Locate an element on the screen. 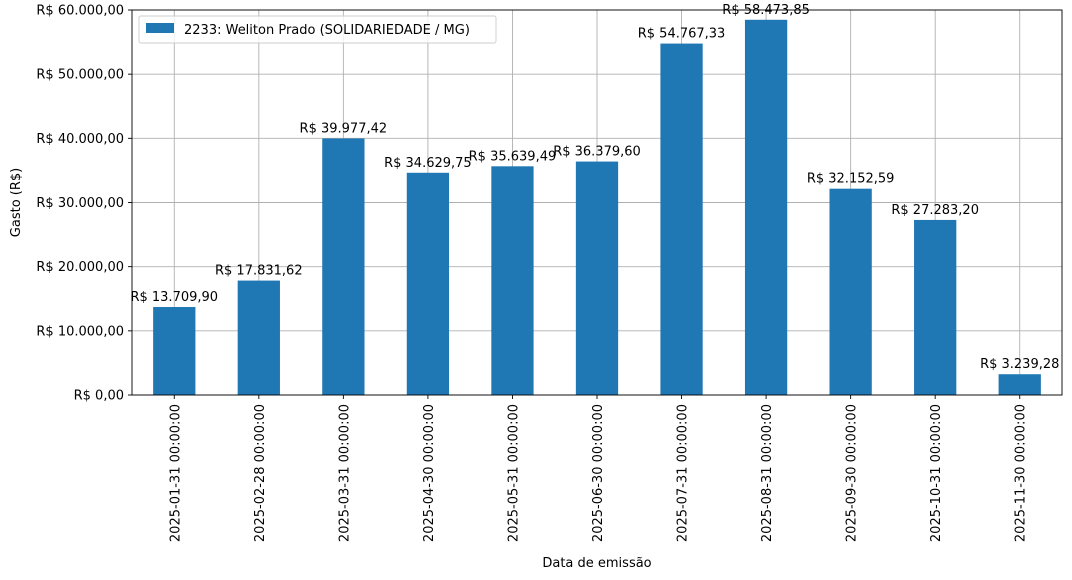  legend-entry: 2233: Weliton Prado (SOLIDARIEDADE / MG) is located at coordinates (327, 30).